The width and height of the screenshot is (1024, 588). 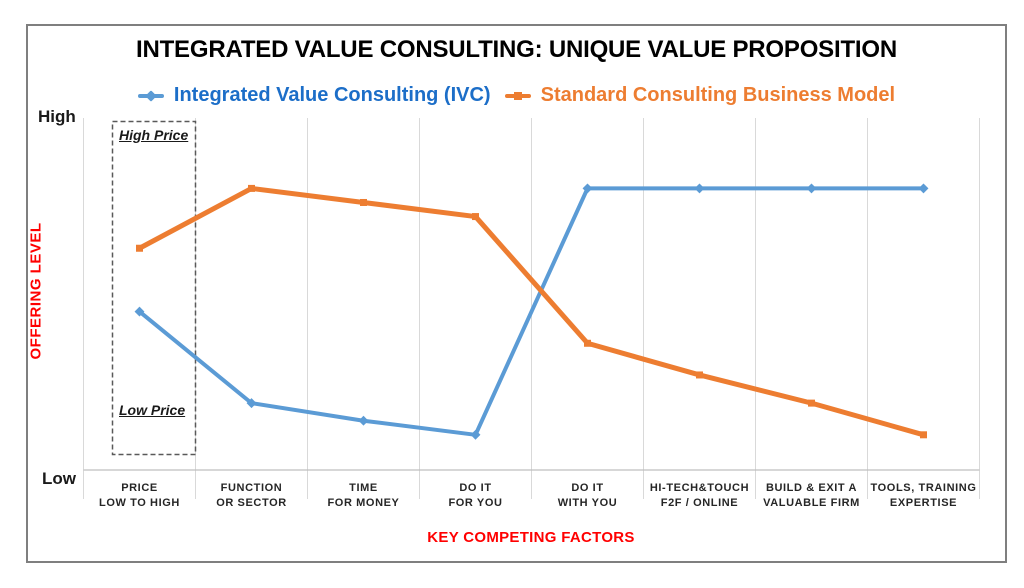 What do you see at coordinates (59, 478) in the screenshot?
I see `y-axis-low-label: Low` at bounding box center [59, 478].